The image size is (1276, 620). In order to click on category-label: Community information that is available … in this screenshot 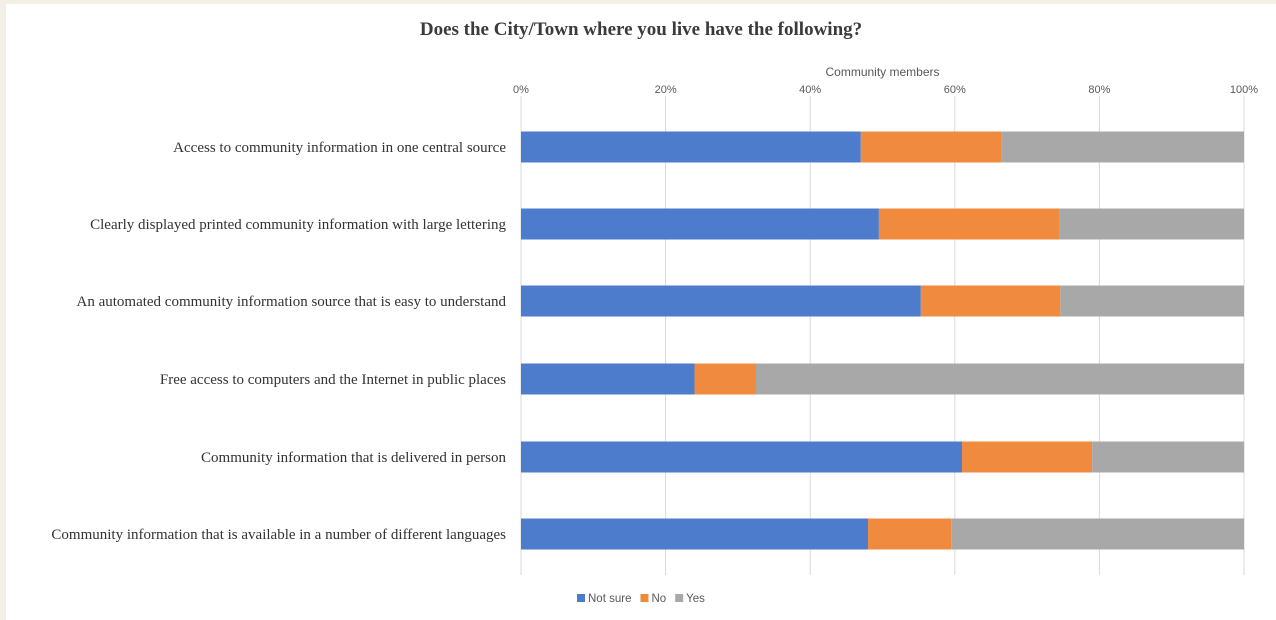, I will do `click(278, 535)`.